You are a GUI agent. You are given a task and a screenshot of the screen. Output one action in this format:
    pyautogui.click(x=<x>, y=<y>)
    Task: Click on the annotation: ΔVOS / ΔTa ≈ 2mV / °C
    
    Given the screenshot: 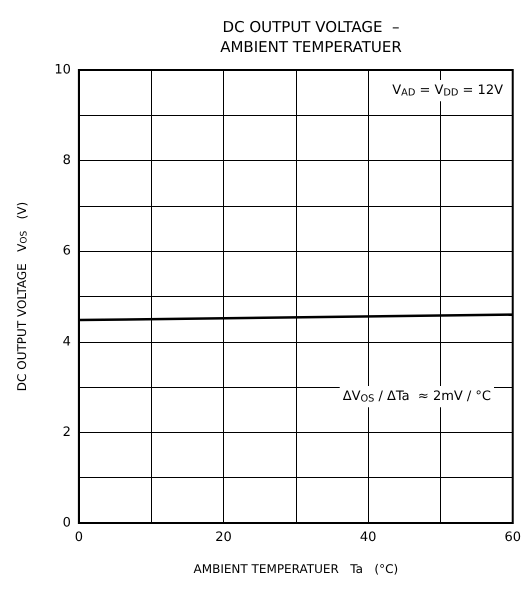 What is the action you would take?
    pyautogui.click(x=417, y=397)
    